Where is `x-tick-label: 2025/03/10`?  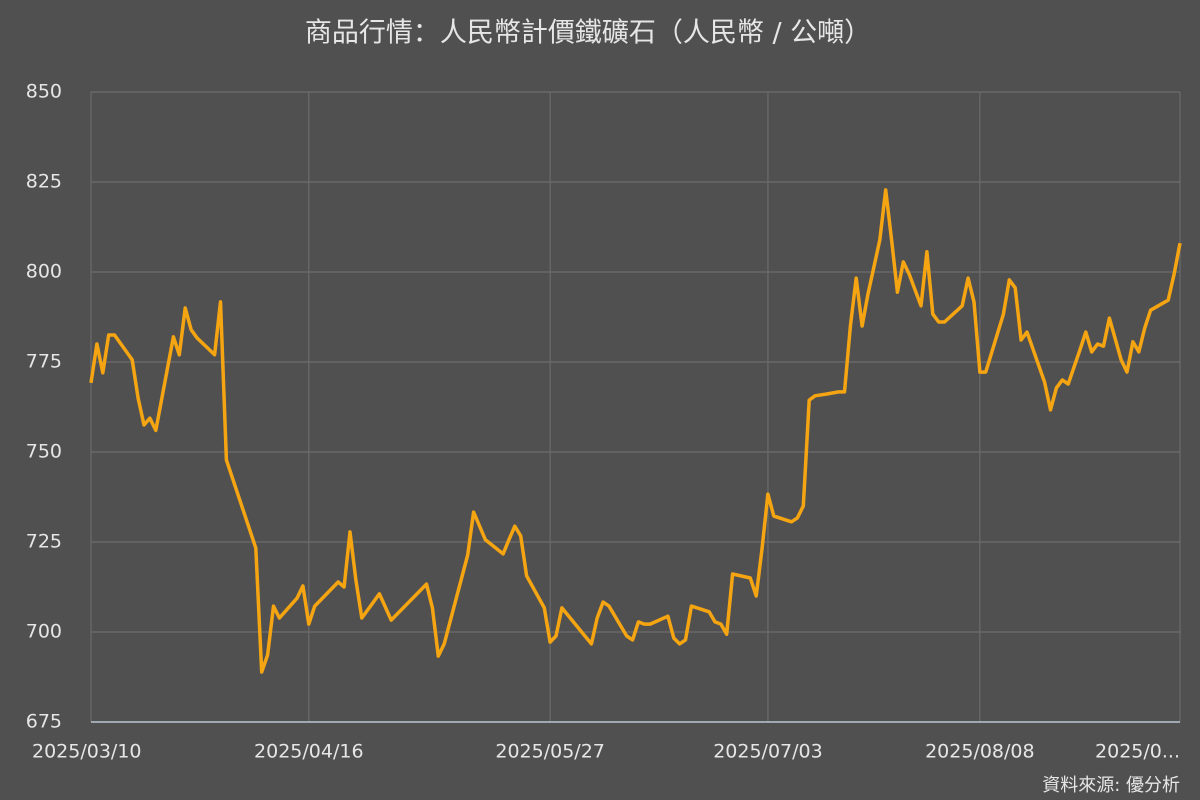 x-tick-label: 2025/03/10 is located at coordinates (87, 752).